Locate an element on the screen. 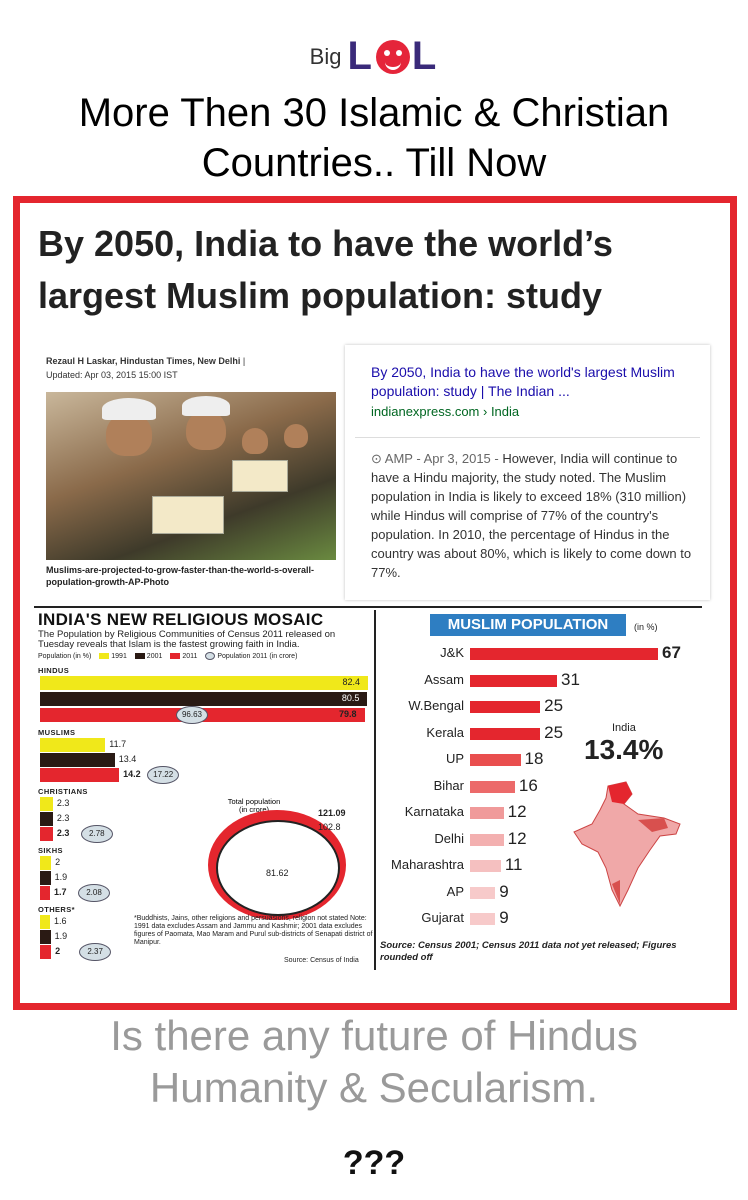 This screenshot has width=748, height=1200. legend-note: (in crore) is located at coordinates (283, 656).